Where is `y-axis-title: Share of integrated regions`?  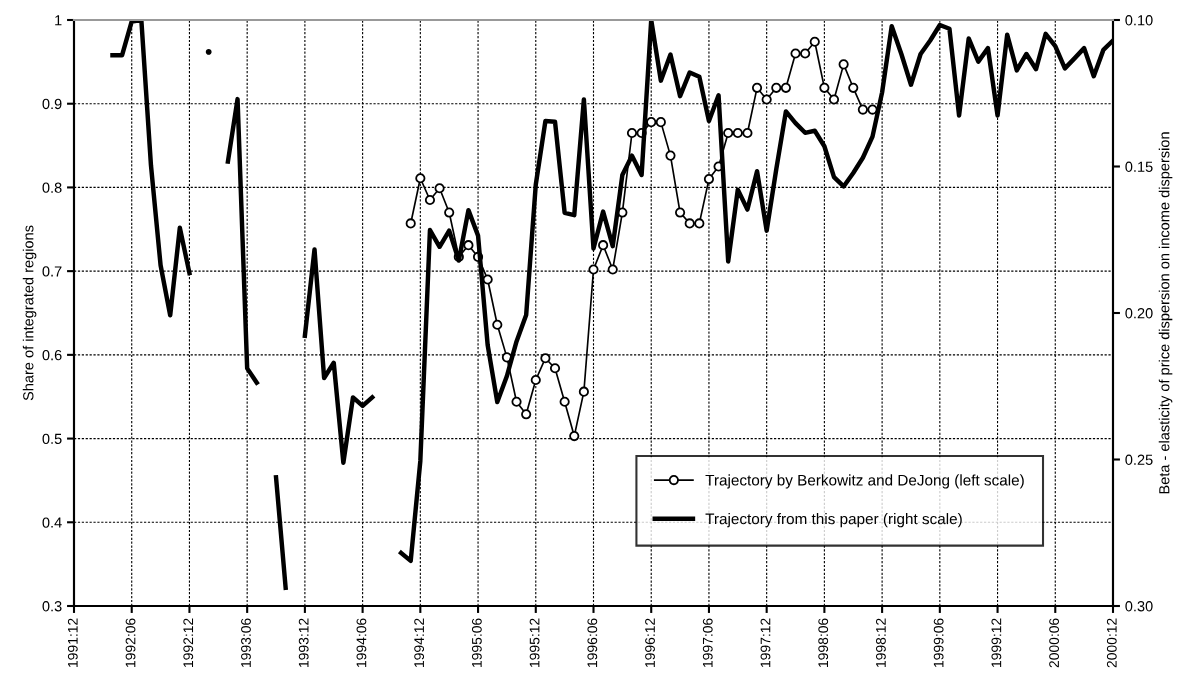
y-axis-title: Share of integrated regions is located at coordinates (29, 313).